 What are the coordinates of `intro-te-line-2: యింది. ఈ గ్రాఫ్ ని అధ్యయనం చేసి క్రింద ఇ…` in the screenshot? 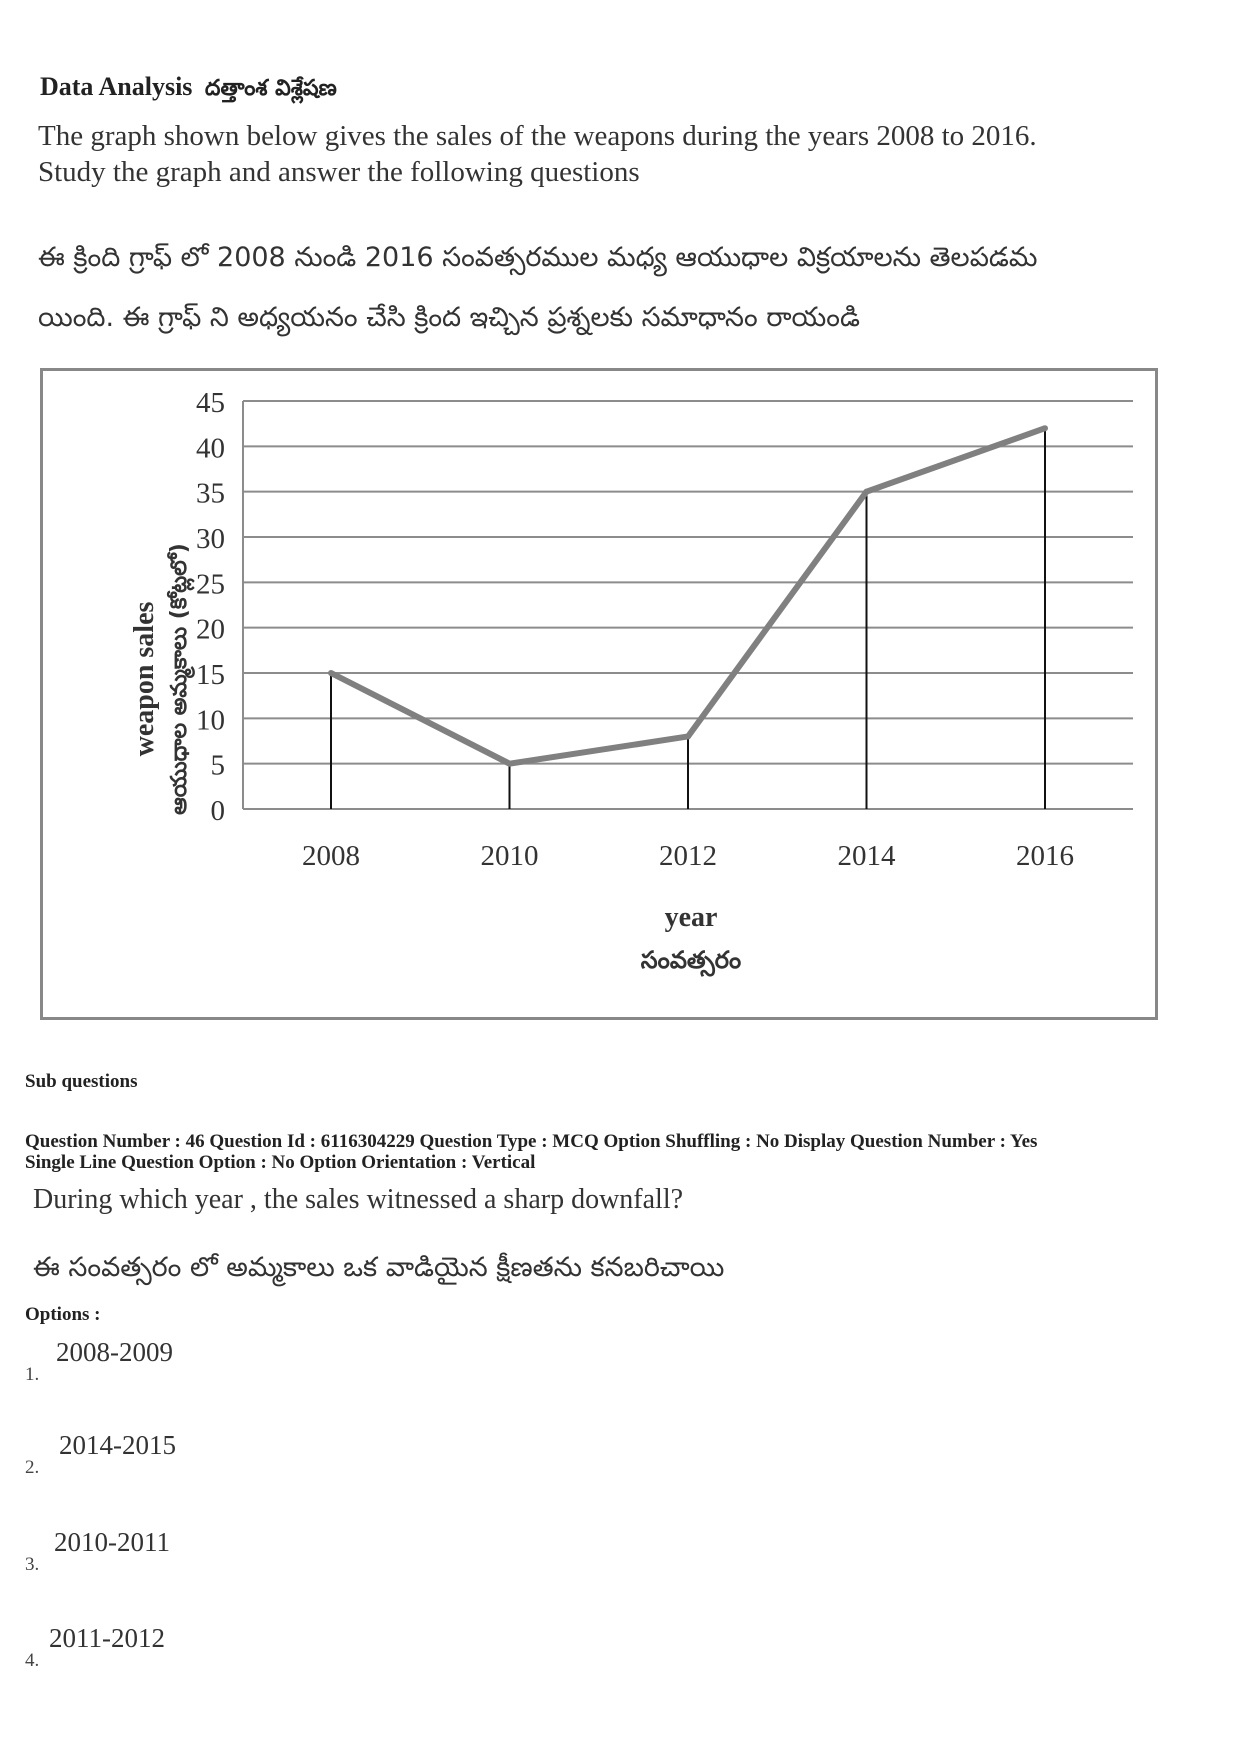 It's located at (449, 317).